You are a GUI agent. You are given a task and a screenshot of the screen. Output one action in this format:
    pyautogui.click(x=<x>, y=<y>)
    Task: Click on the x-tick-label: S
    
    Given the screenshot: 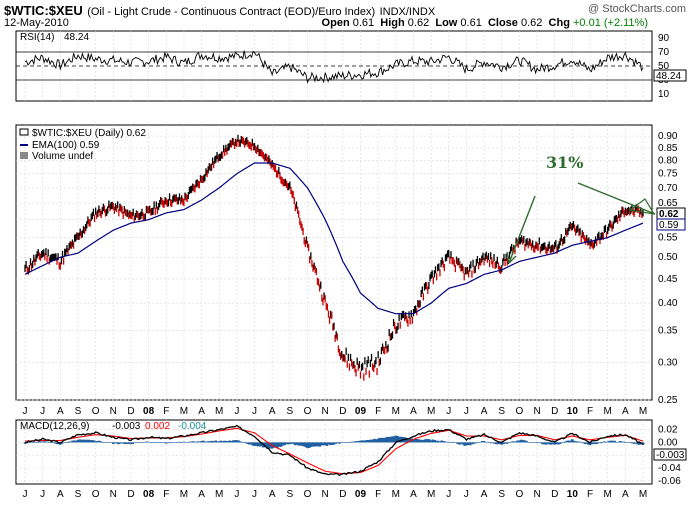 What is the action you would take?
    pyautogui.click(x=78, y=494)
    